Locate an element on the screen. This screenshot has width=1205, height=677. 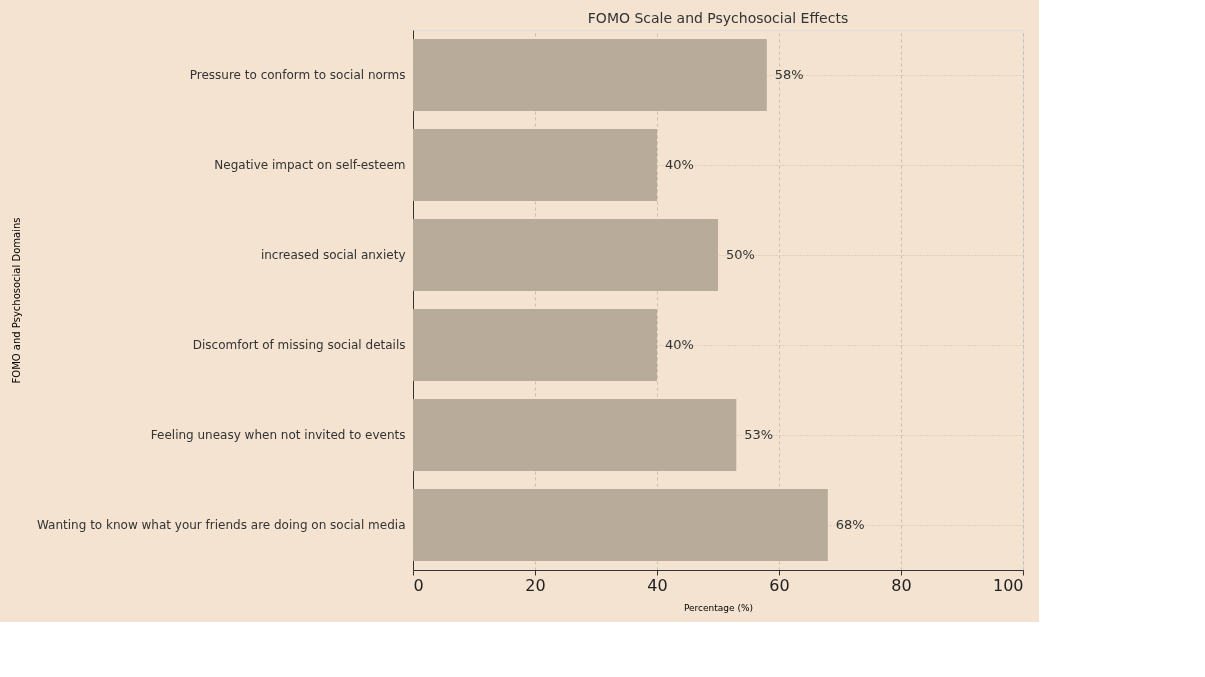
x-tick-label: 60 is located at coordinates (779, 585).